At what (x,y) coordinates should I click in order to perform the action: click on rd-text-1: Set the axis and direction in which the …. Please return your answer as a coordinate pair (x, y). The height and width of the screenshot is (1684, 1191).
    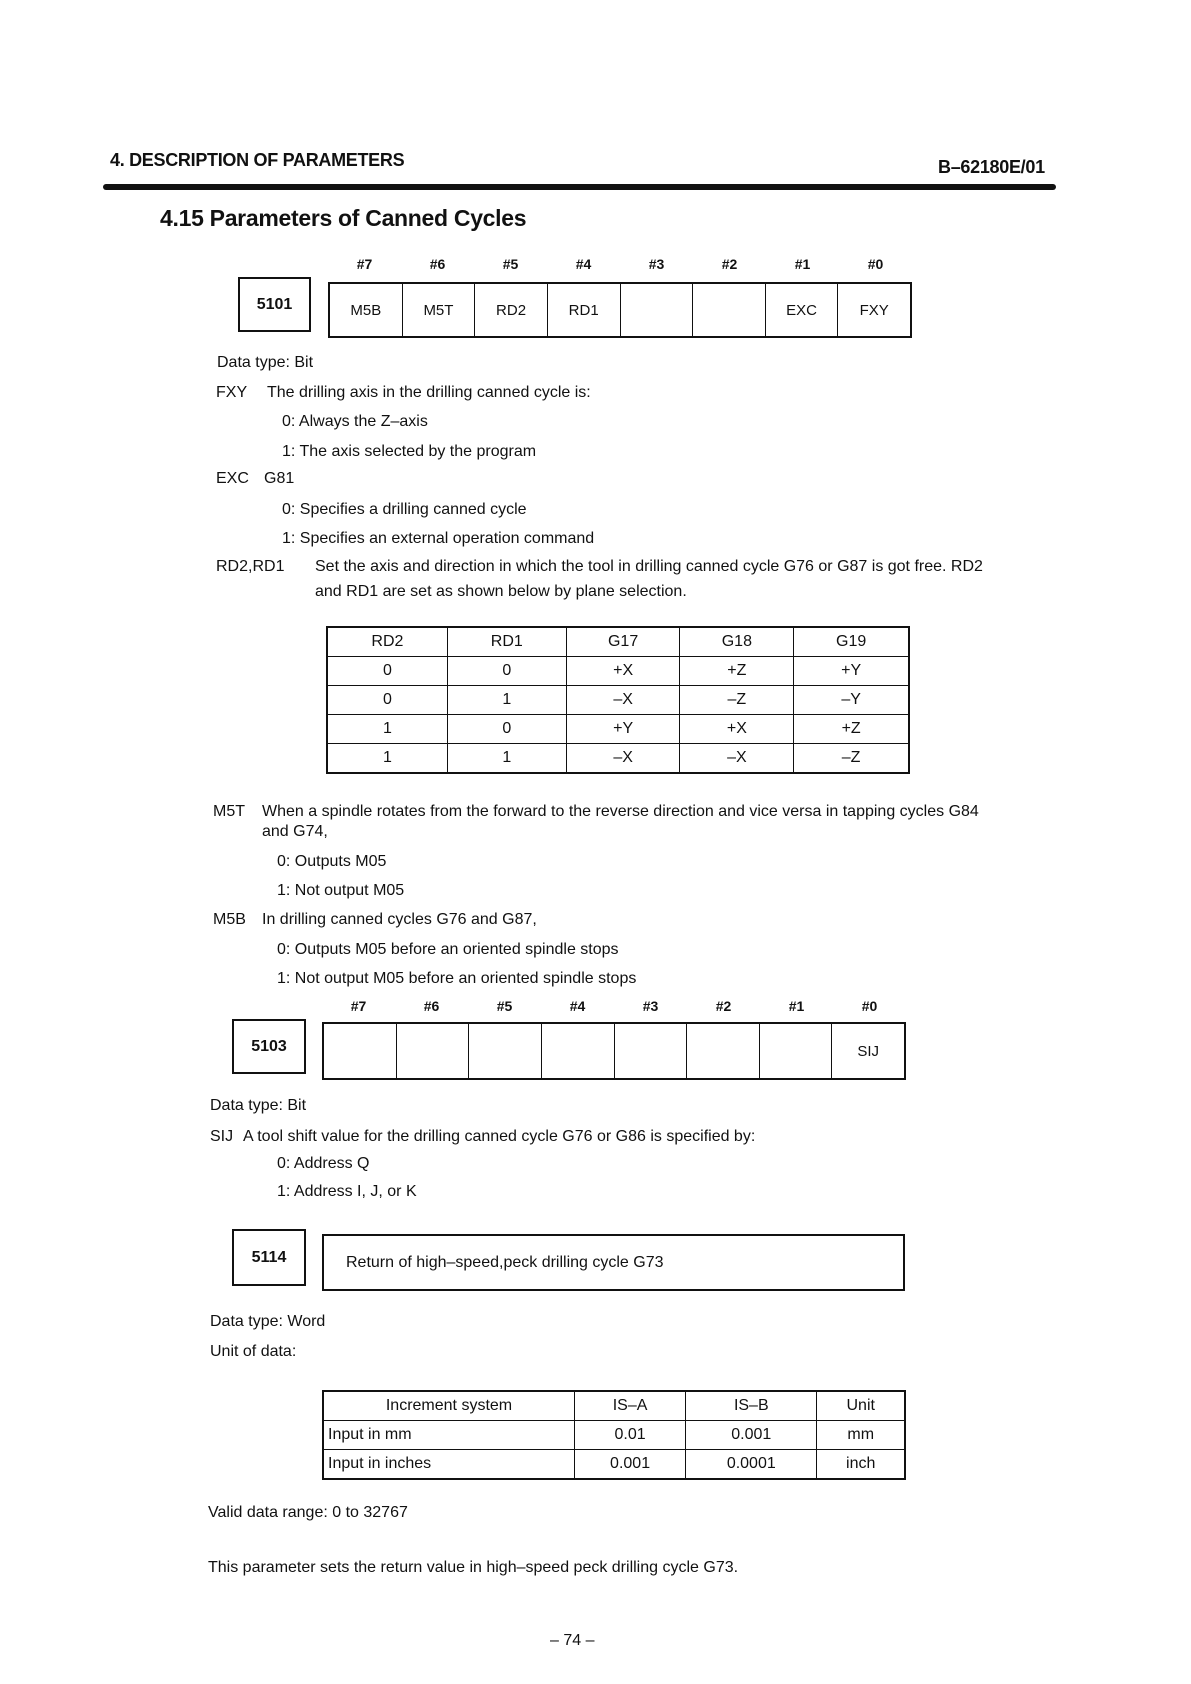
    Looking at the image, I should click on (649, 566).